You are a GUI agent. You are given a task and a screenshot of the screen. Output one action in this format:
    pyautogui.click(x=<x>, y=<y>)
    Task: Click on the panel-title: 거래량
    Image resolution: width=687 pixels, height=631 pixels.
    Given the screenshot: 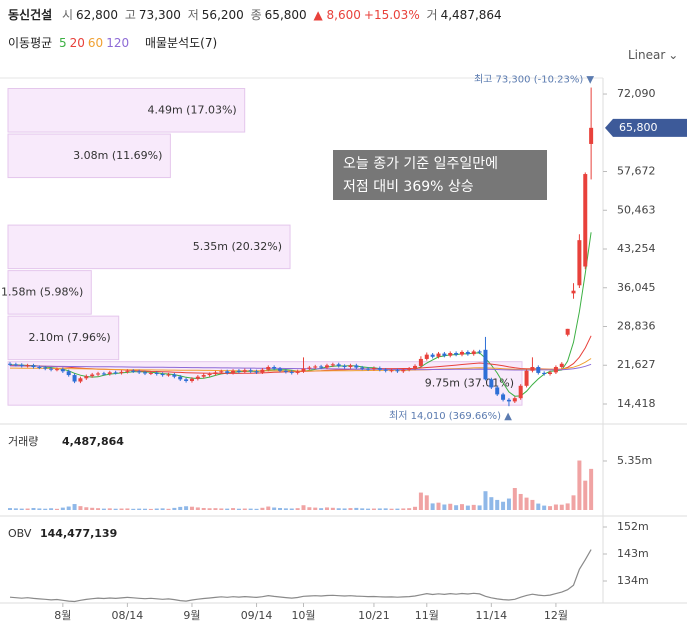 What is the action you would take?
    pyautogui.click(x=23, y=441)
    